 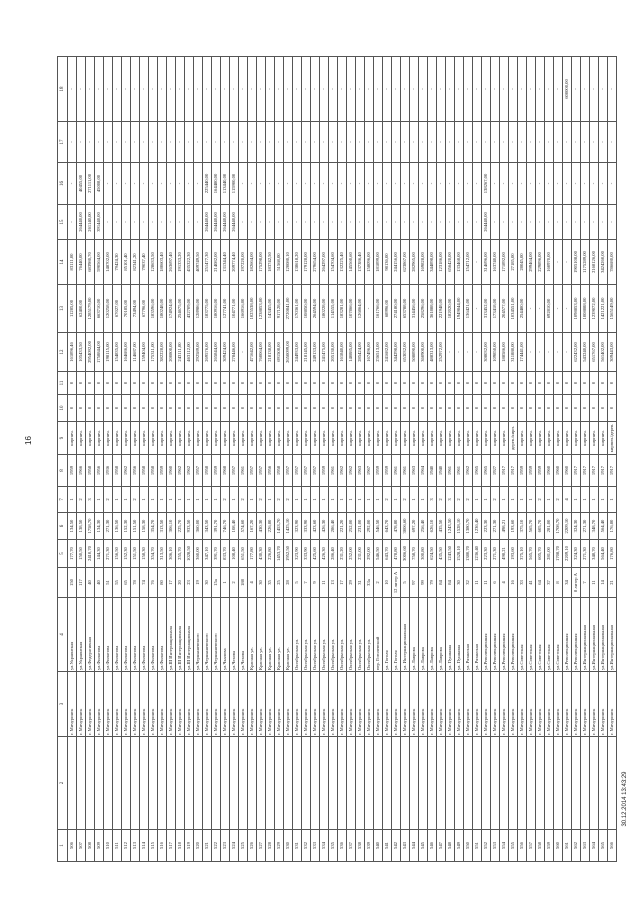 I want to click on table-cell: 62400,00, so click(x=81, y=308).